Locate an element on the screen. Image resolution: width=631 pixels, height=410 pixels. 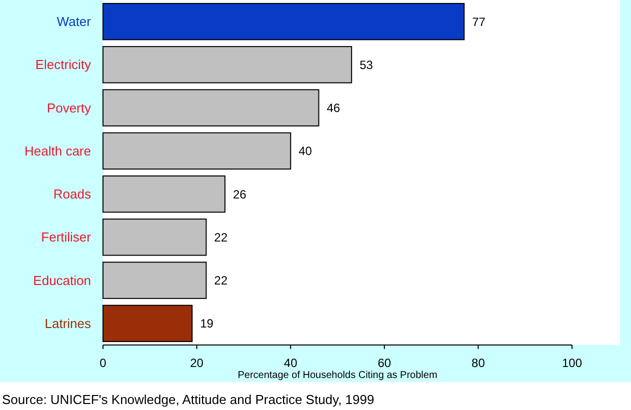
source-note: Source: UNICEF's Knowledge, Attitude and Practice Study, 1999 is located at coordinates (188, 399).